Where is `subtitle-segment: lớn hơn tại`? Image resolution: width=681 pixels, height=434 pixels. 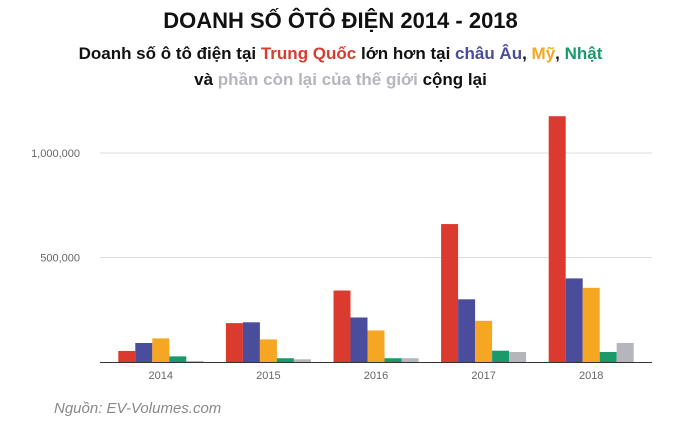
subtitle-segment: lớn hơn tại is located at coordinates (406, 53).